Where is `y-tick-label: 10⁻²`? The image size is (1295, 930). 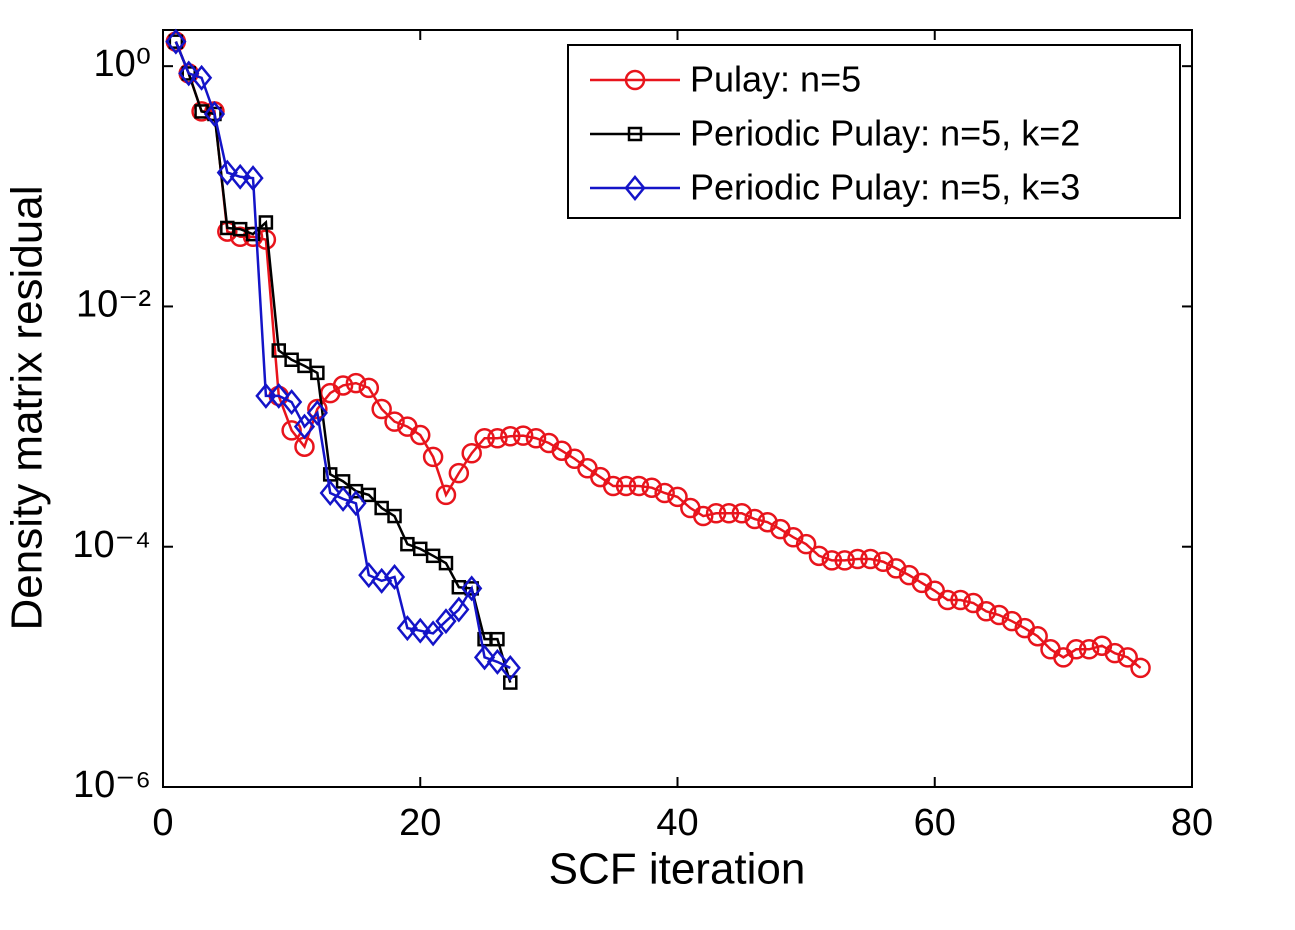 y-tick-label: 10⁻² is located at coordinates (113, 304).